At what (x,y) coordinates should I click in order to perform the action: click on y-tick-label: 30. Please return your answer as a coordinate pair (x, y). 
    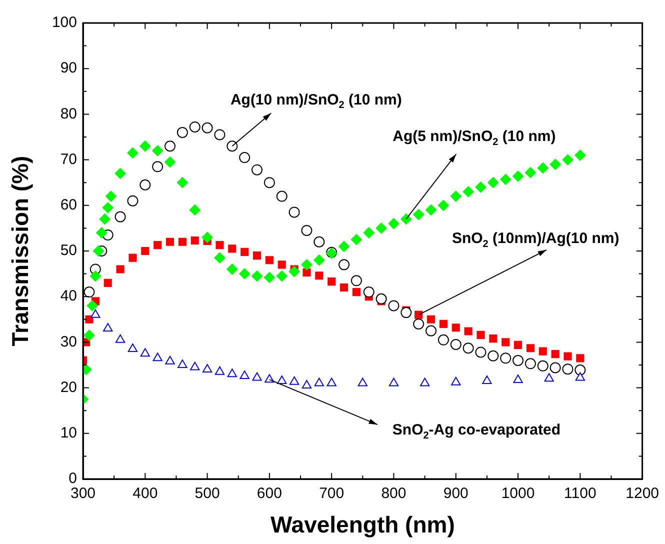
    Looking at the image, I should click on (68, 341).